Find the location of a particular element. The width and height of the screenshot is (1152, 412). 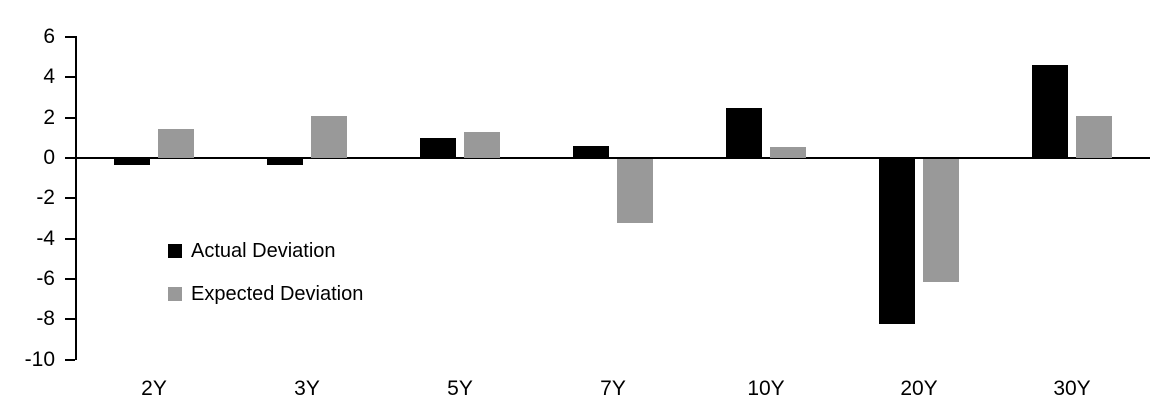

x-axis-tick-label: 30Y is located at coordinates (1072, 388).